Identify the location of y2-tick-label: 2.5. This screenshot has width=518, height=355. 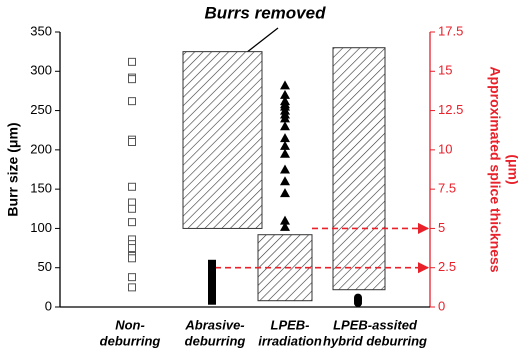
(447, 266).